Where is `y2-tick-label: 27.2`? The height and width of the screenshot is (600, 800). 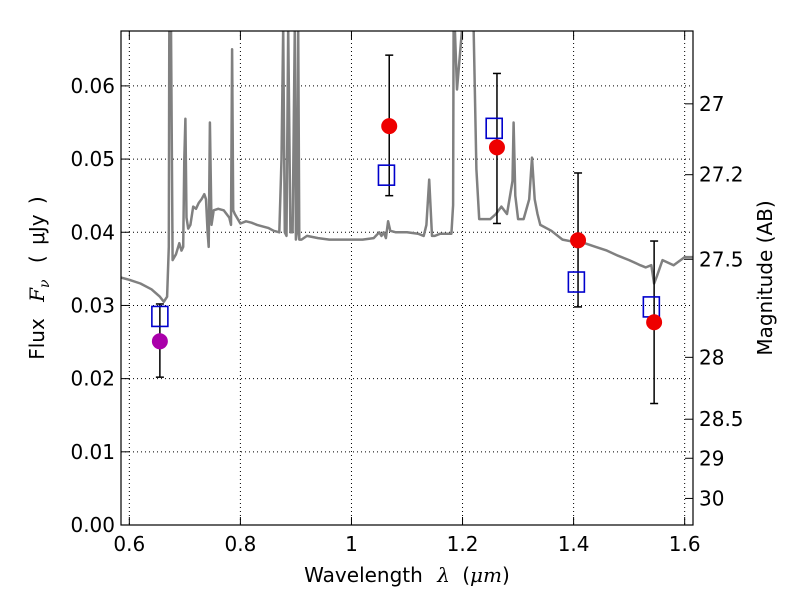 y2-tick-label: 27.2 is located at coordinates (721, 175).